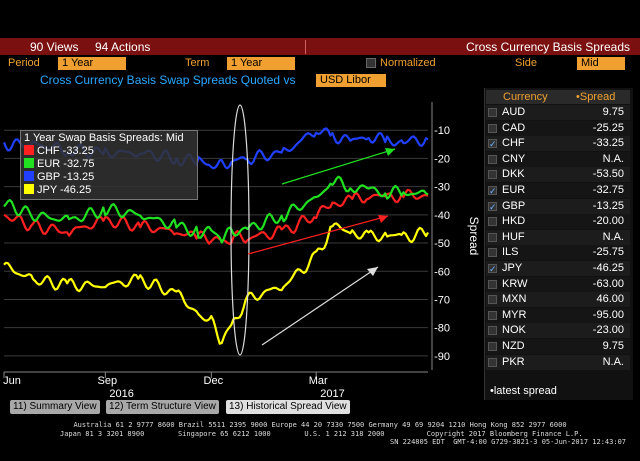 Image resolution: width=640 pixels, height=461 pixels. What do you see at coordinates (54, 47) in the screenshot?
I see `views-menu-button: 90 Views` at bounding box center [54, 47].